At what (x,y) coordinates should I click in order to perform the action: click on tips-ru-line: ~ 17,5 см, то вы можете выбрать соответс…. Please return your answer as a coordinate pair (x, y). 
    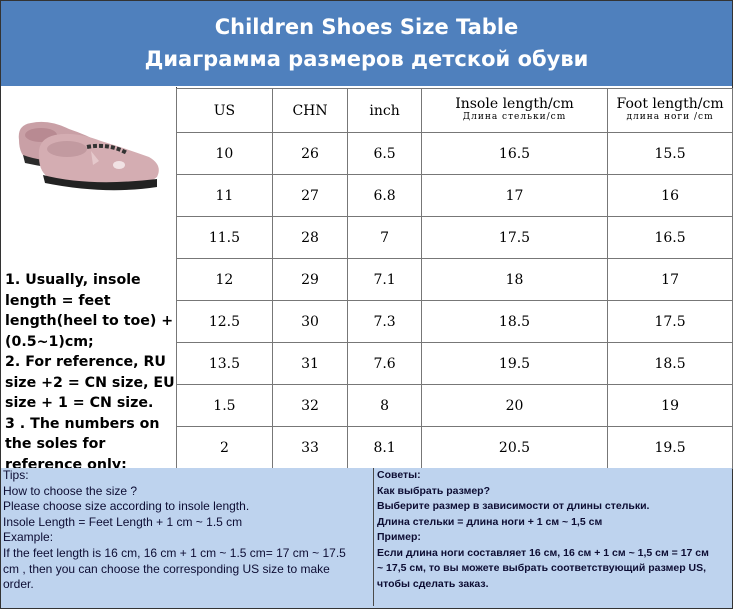
    Looking at the image, I should click on (542, 568).